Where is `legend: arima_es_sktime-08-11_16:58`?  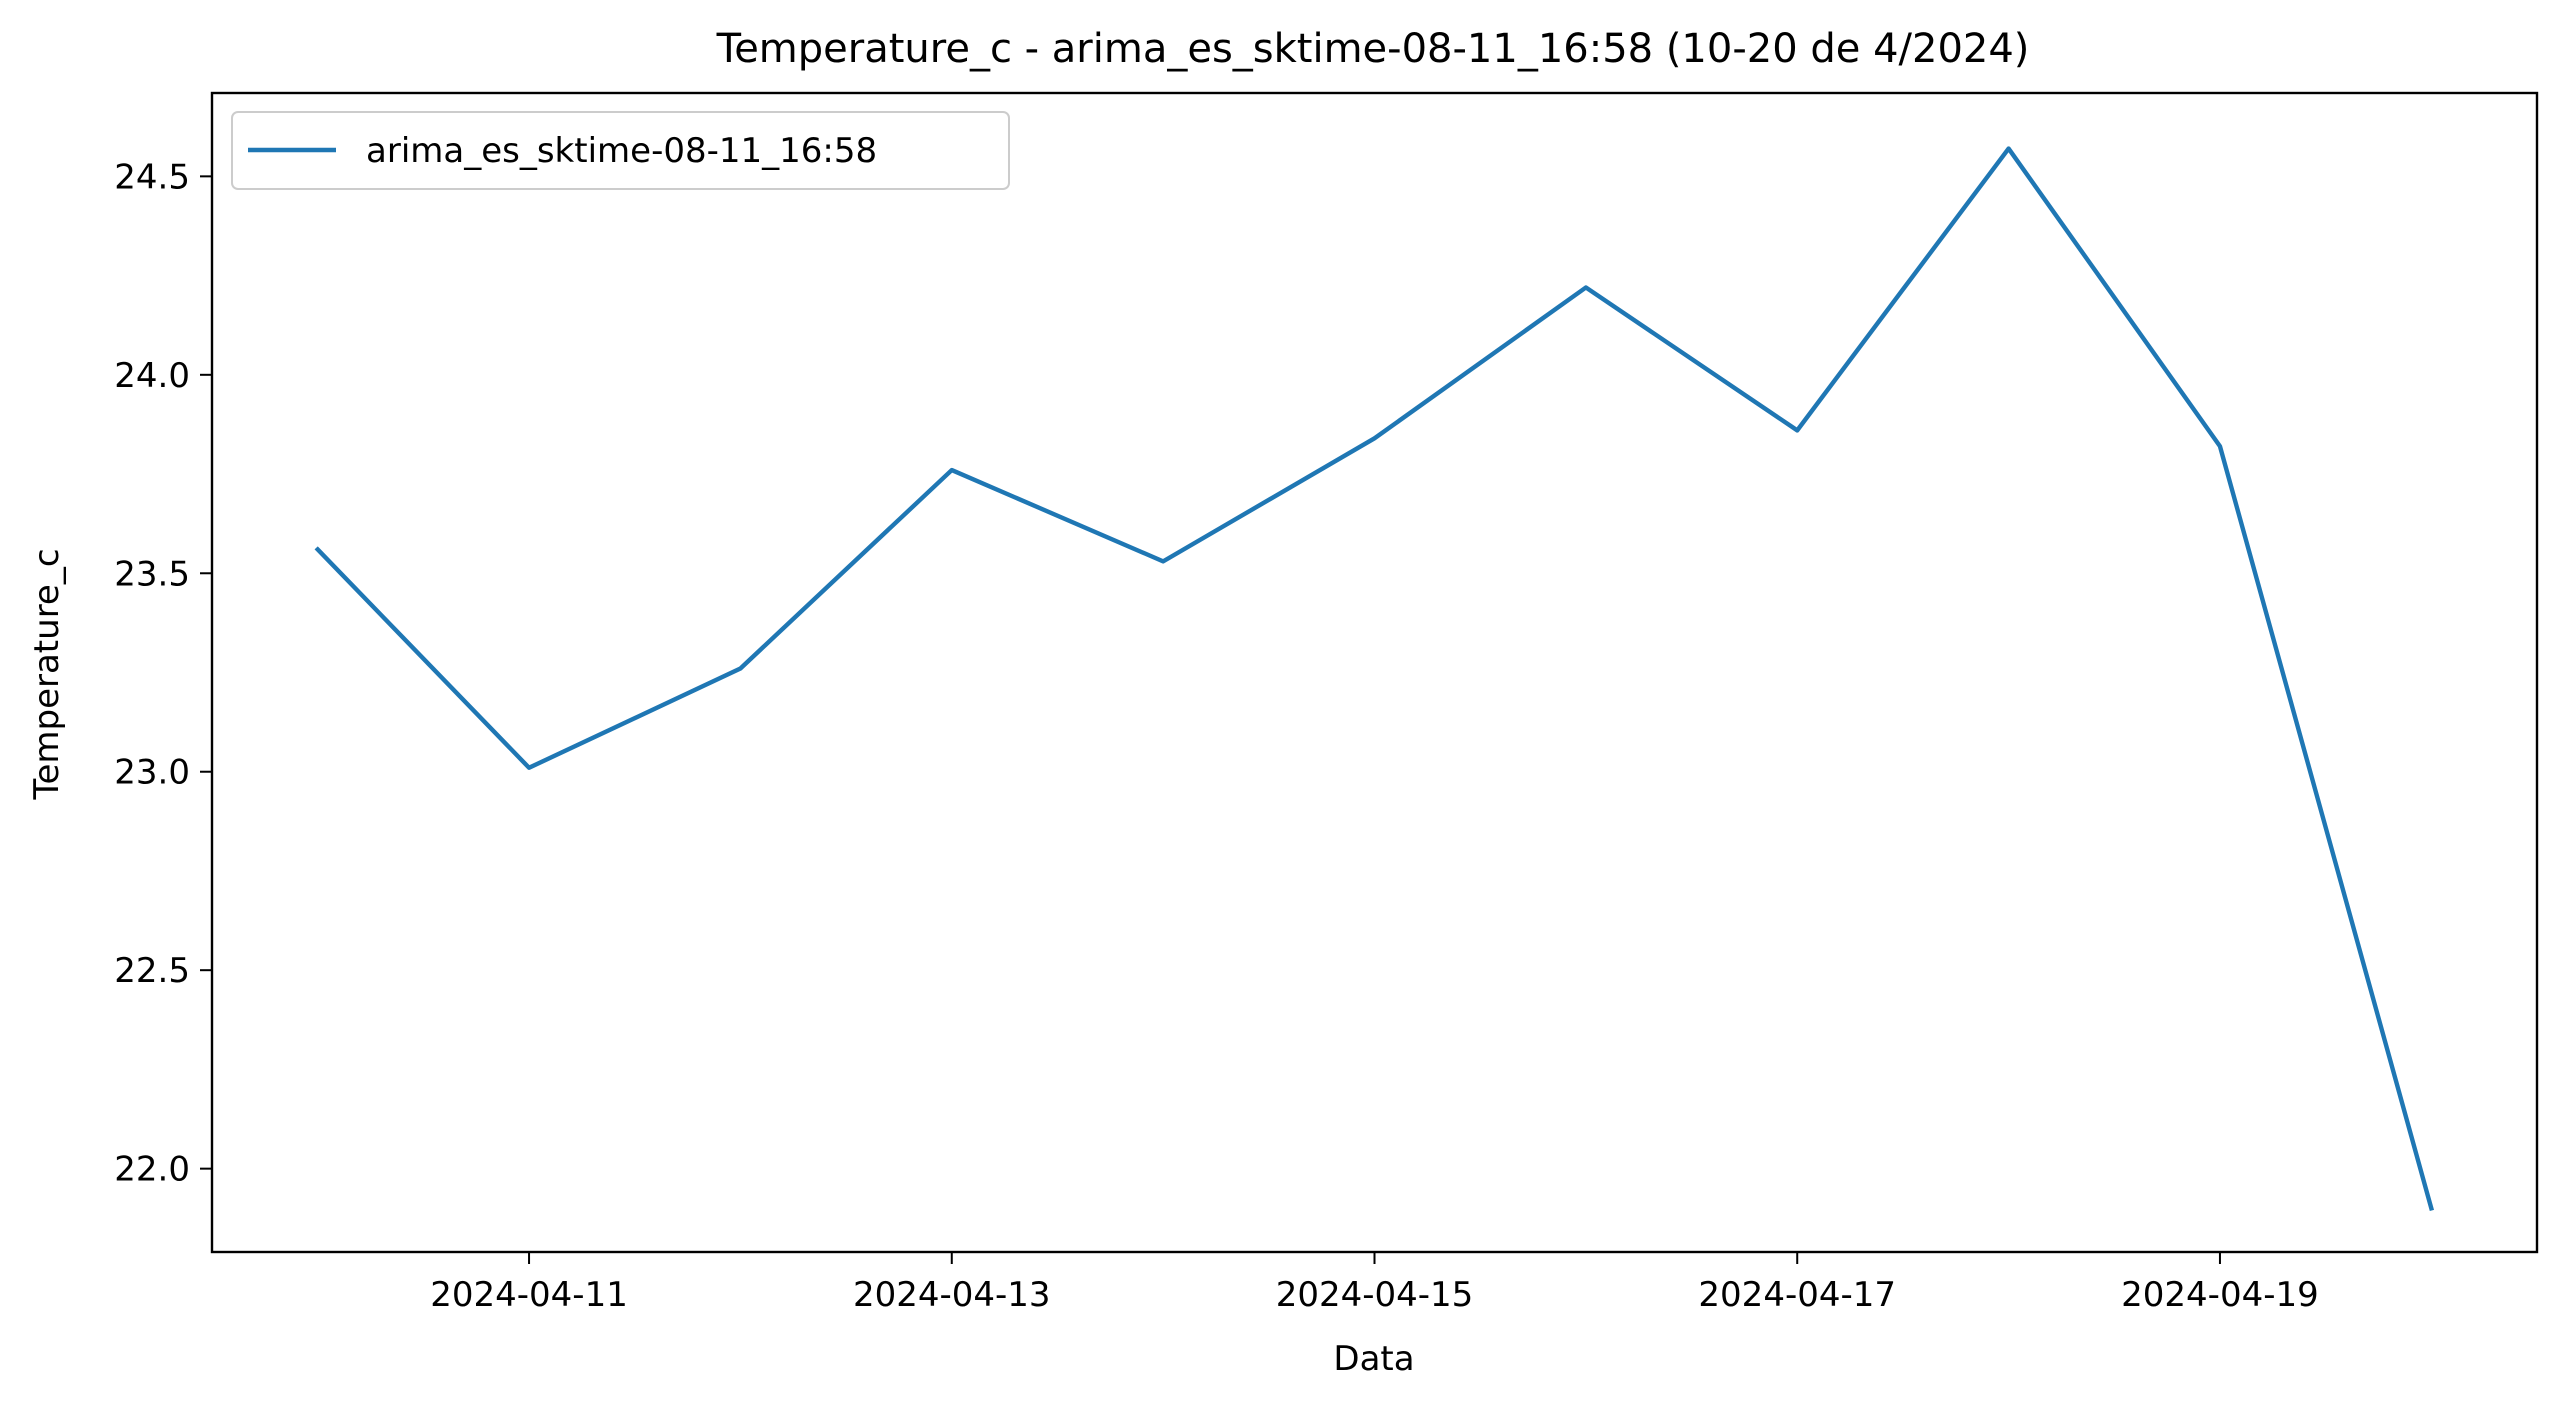
legend: arima_es_sktime-08-11_16:58 is located at coordinates (620, 150).